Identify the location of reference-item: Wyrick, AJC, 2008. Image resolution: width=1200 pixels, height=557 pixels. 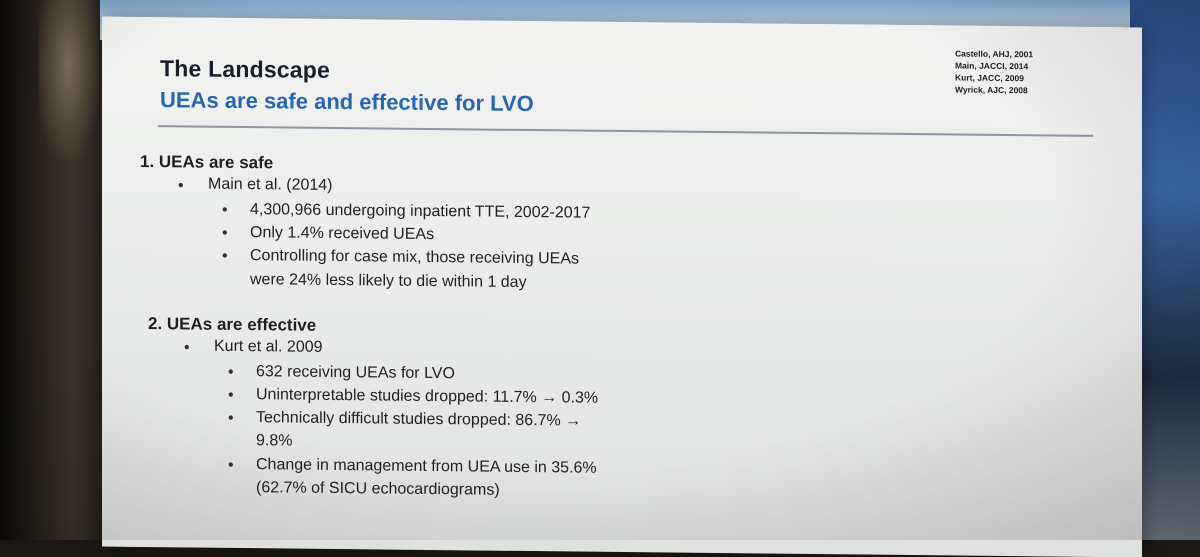
(991, 90).